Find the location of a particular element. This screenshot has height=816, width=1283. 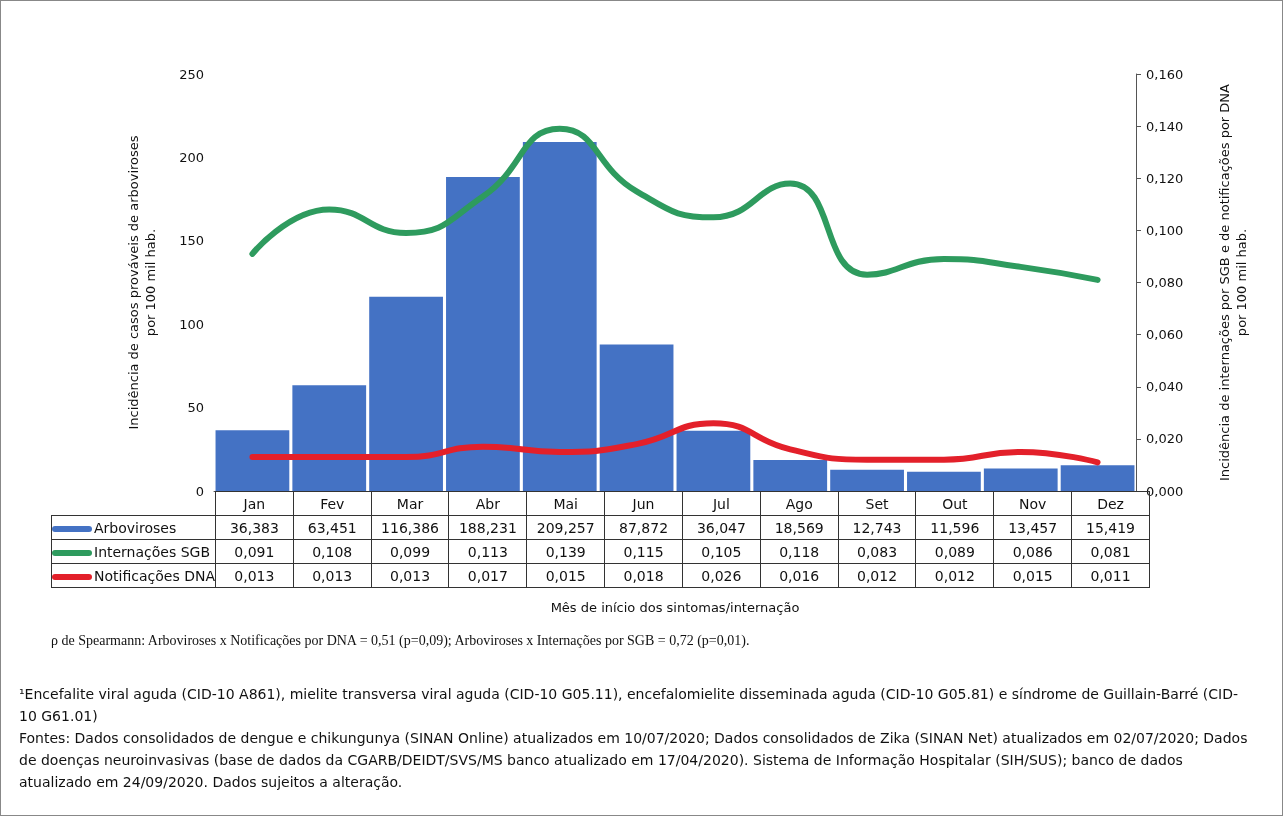

y2-tick-label: 0,000 is located at coordinates (1165, 491).